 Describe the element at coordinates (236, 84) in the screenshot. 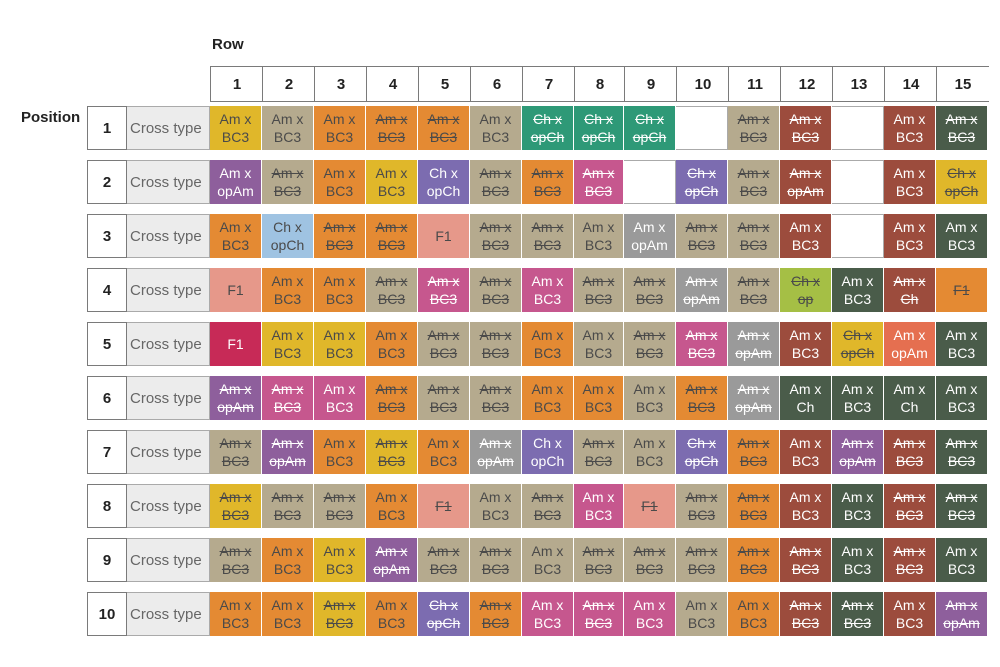

I see `column-header-1: 1` at that location.